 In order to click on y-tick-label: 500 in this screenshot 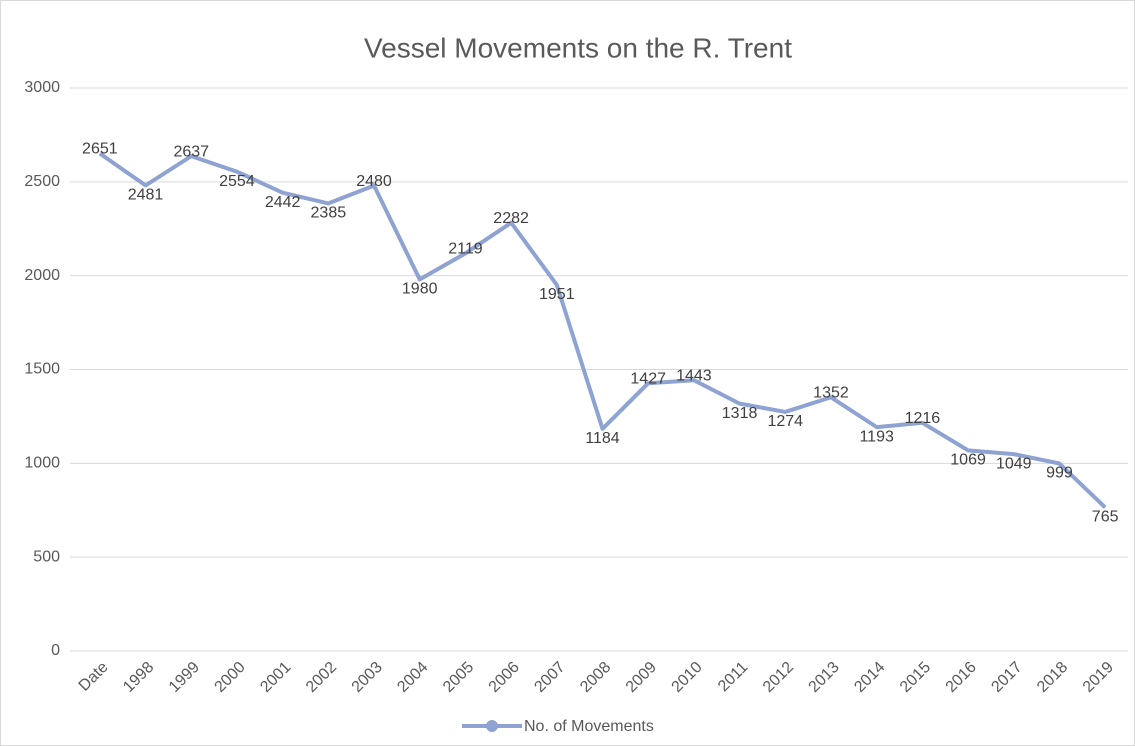, I will do `click(46, 556)`.